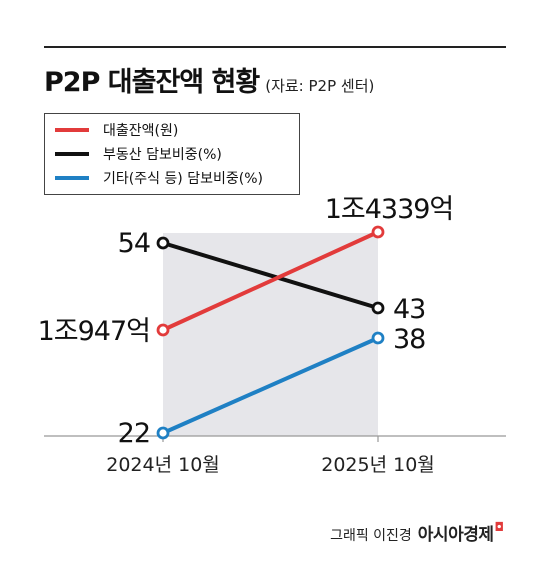 This screenshot has height=573, width=550. Describe the element at coordinates (134, 243) in the screenshot. I see `data-label: 54` at that location.